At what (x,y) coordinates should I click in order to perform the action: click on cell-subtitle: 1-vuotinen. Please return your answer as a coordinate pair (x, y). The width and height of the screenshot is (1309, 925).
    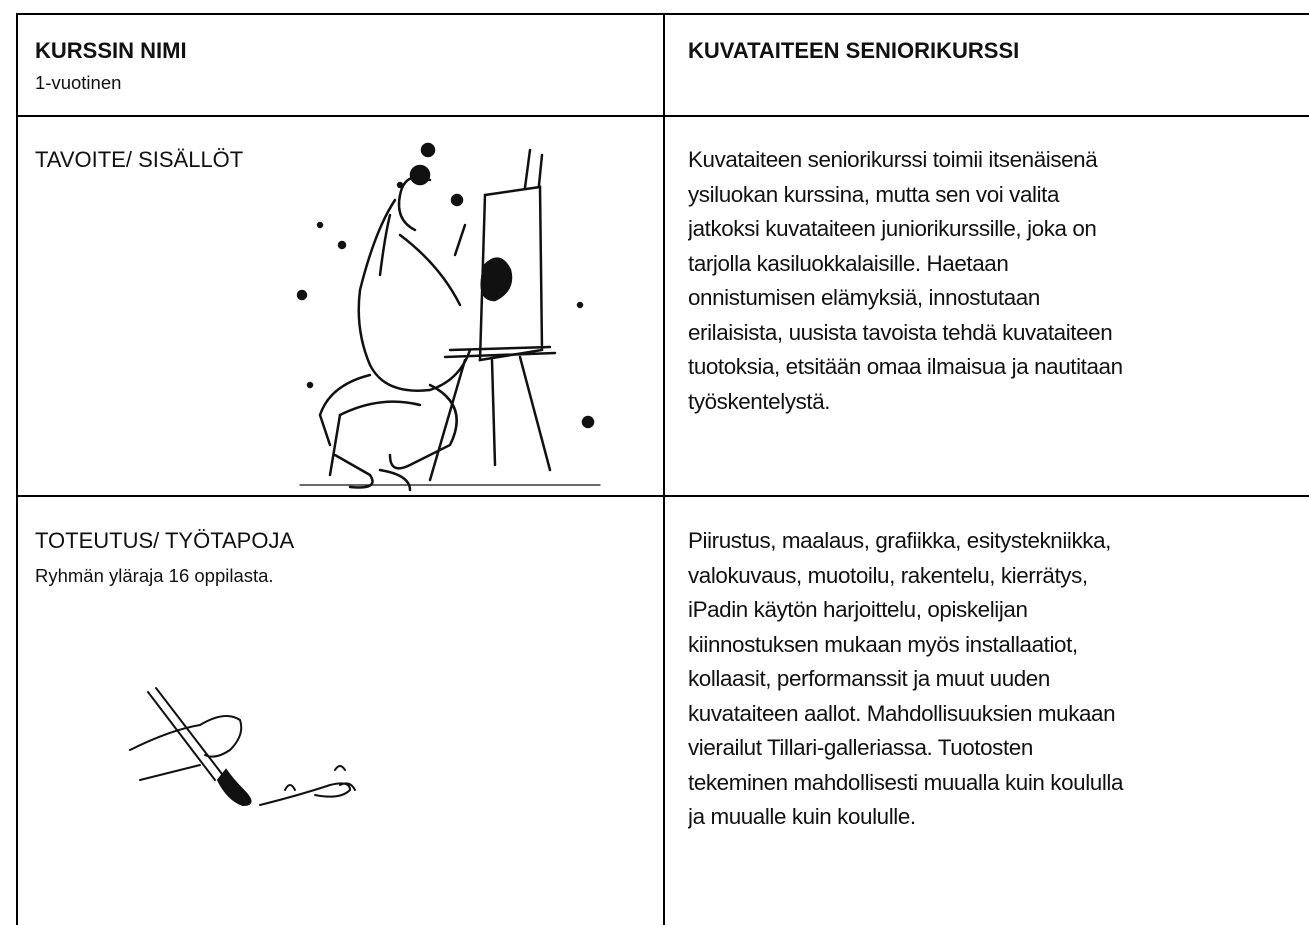
    Looking at the image, I should click on (78, 82).